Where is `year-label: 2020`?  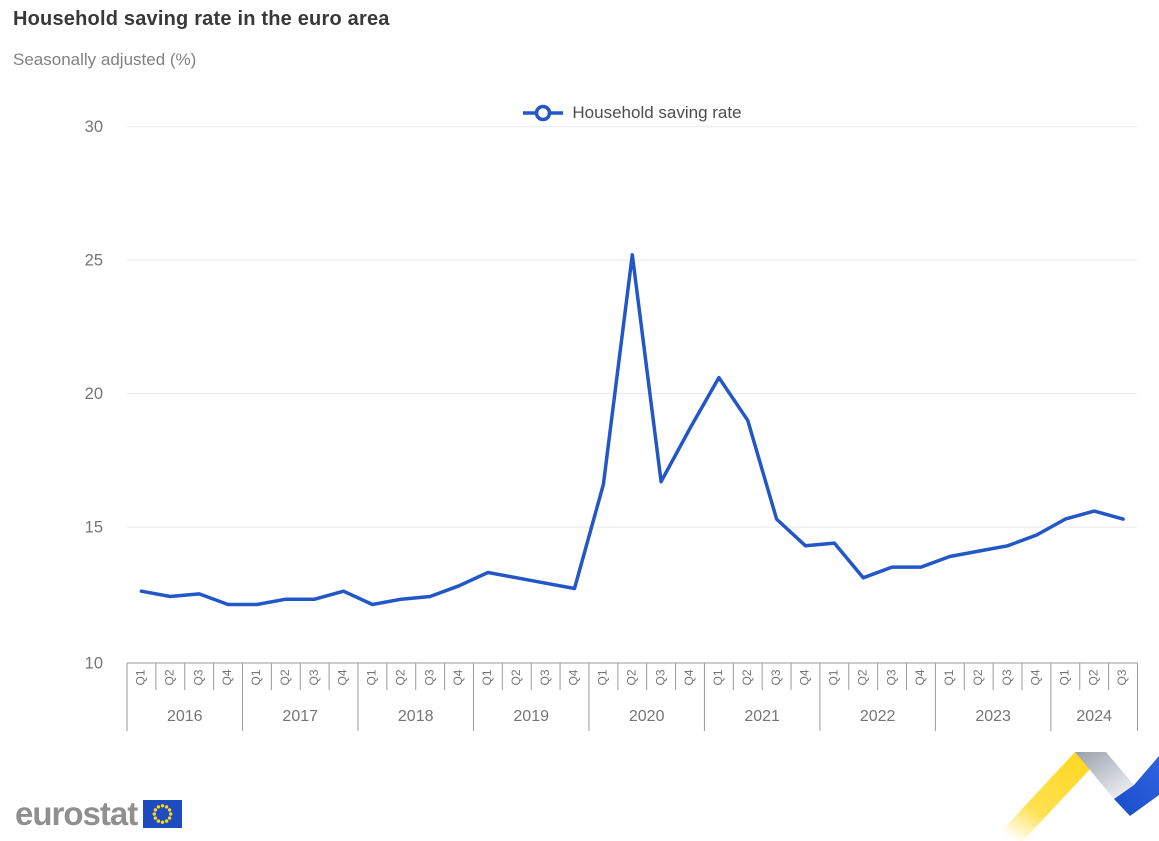 year-label: 2020 is located at coordinates (647, 716).